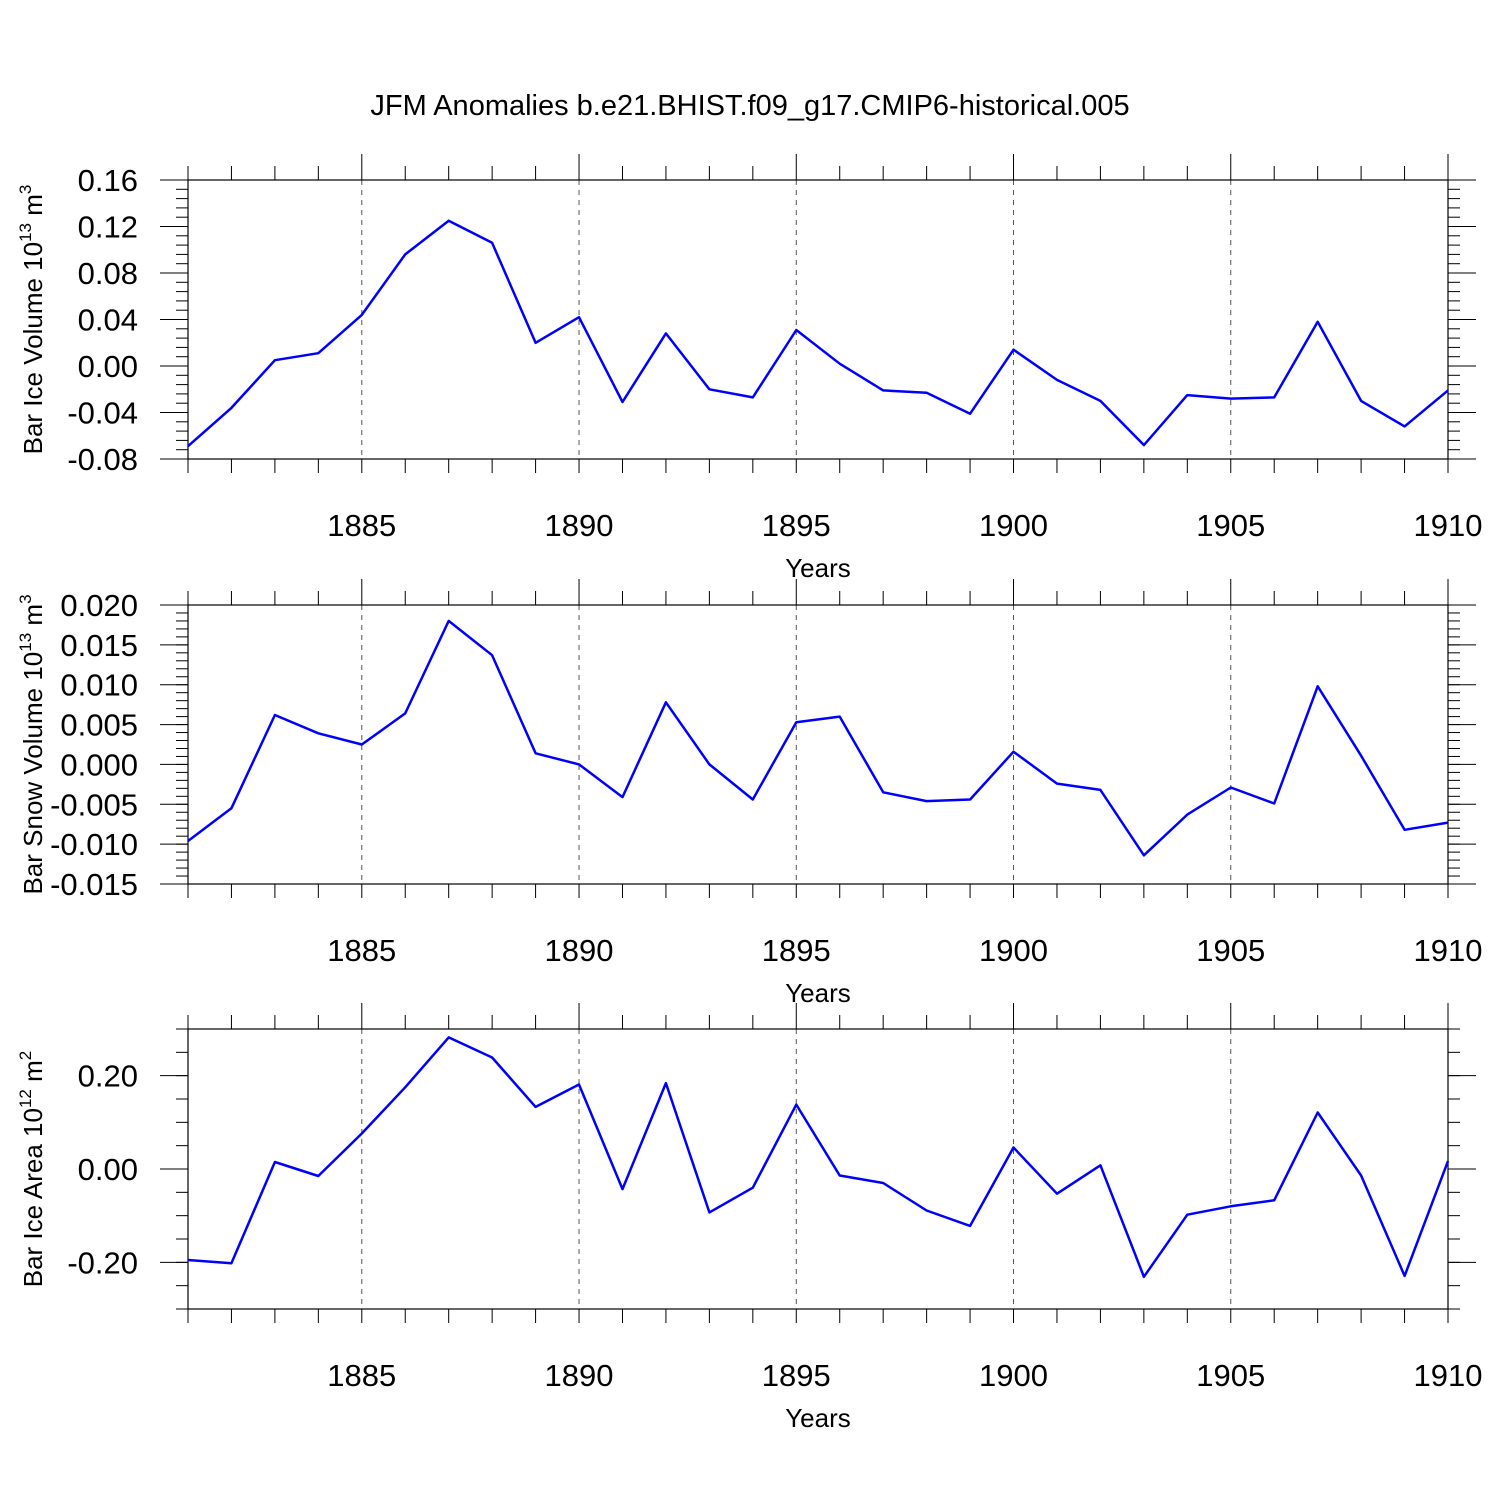 This screenshot has width=1500, height=1500. What do you see at coordinates (108, 320) in the screenshot?
I see `y-tick-label: 0.04` at bounding box center [108, 320].